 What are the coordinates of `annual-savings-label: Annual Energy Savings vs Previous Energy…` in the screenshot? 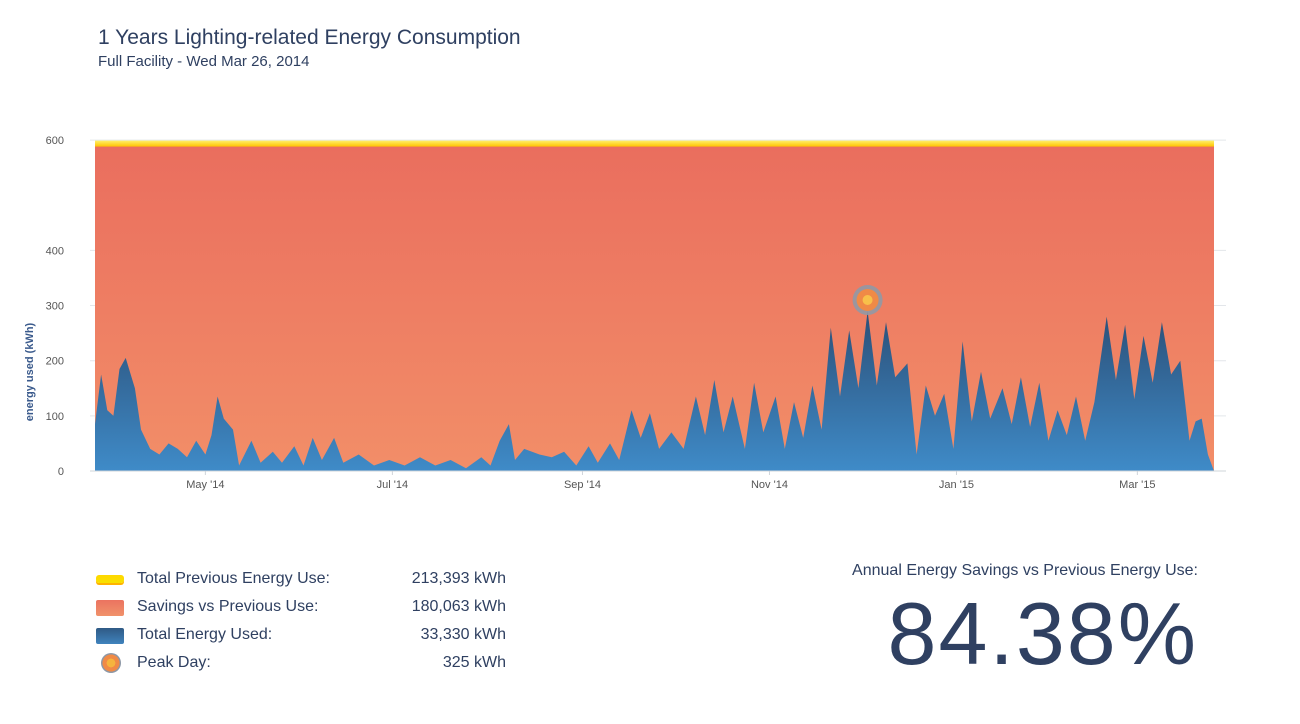 It's located at (1025, 570).